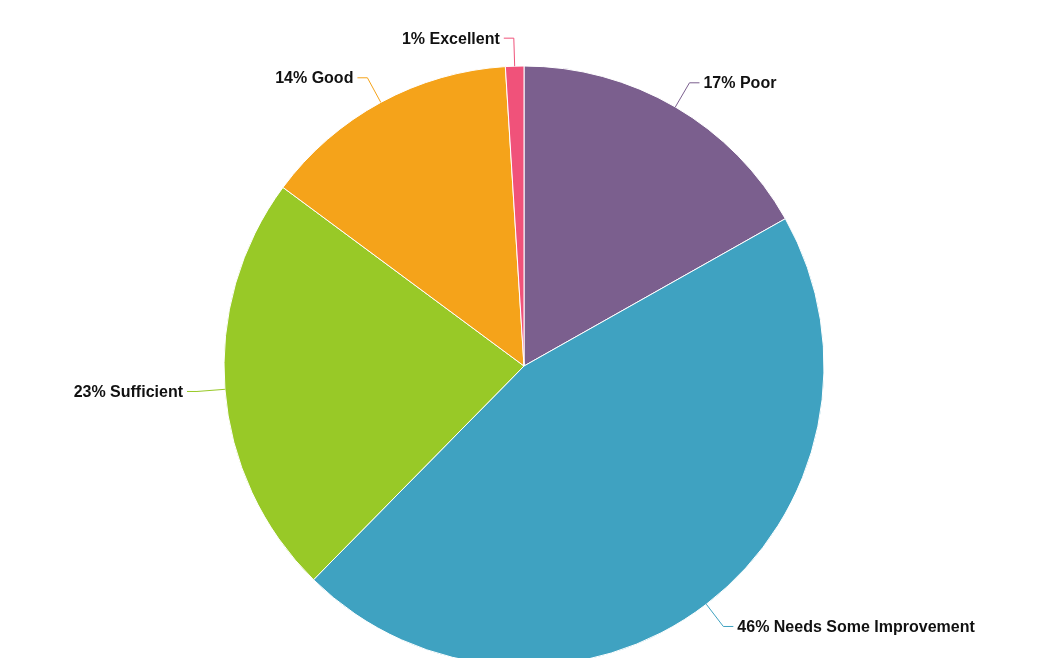  What do you see at coordinates (451, 38) in the screenshot?
I see `slice-label: 1% Excellent` at bounding box center [451, 38].